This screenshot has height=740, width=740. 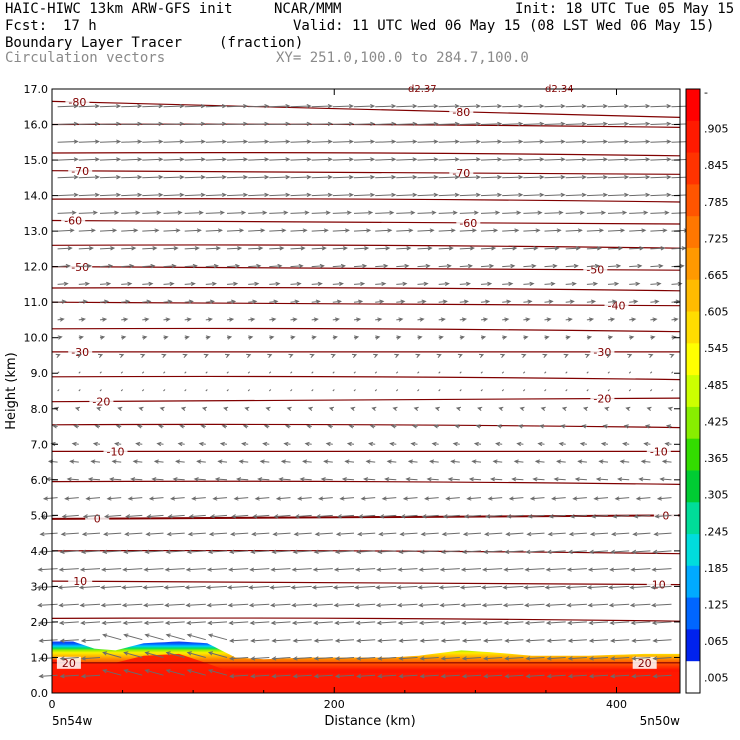 I want to click on colorbar-label: .005, so click(x=716, y=678).